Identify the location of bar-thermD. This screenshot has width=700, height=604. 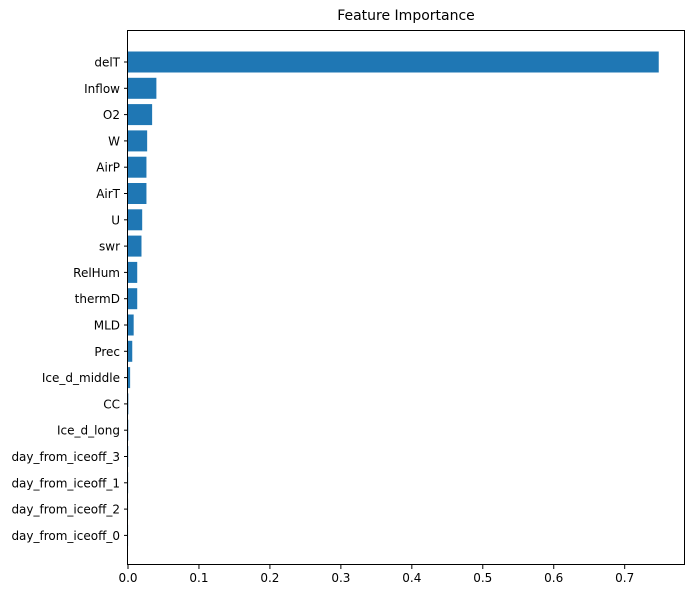
(132, 298).